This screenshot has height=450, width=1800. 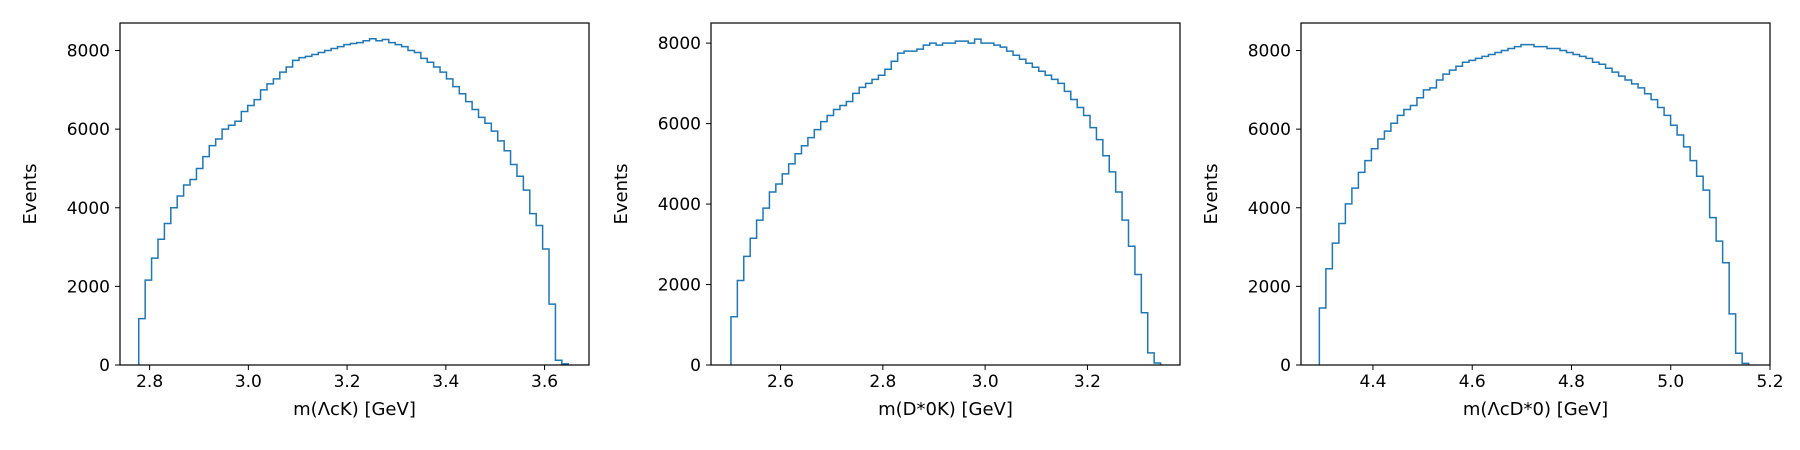 I want to click on x-tick-label: 2.6, so click(x=780, y=382).